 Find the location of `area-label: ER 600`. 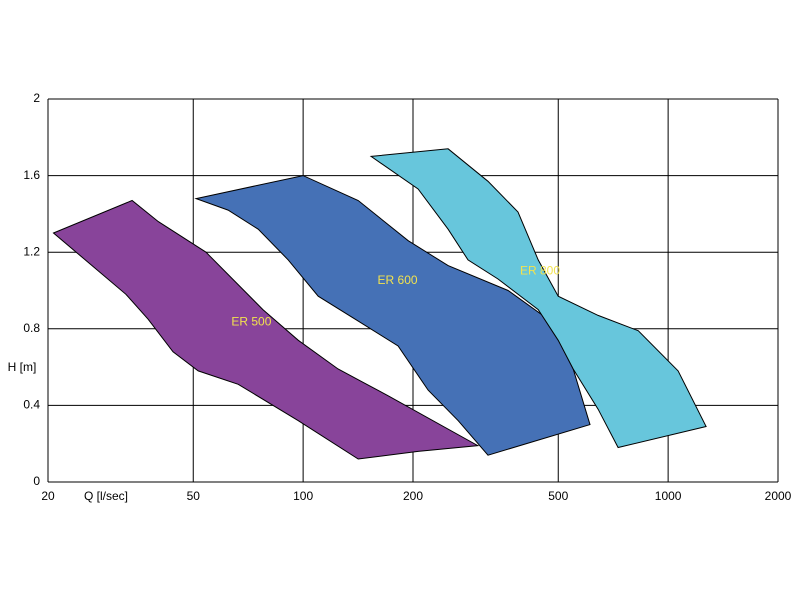

area-label: ER 600 is located at coordinates (398, 280).